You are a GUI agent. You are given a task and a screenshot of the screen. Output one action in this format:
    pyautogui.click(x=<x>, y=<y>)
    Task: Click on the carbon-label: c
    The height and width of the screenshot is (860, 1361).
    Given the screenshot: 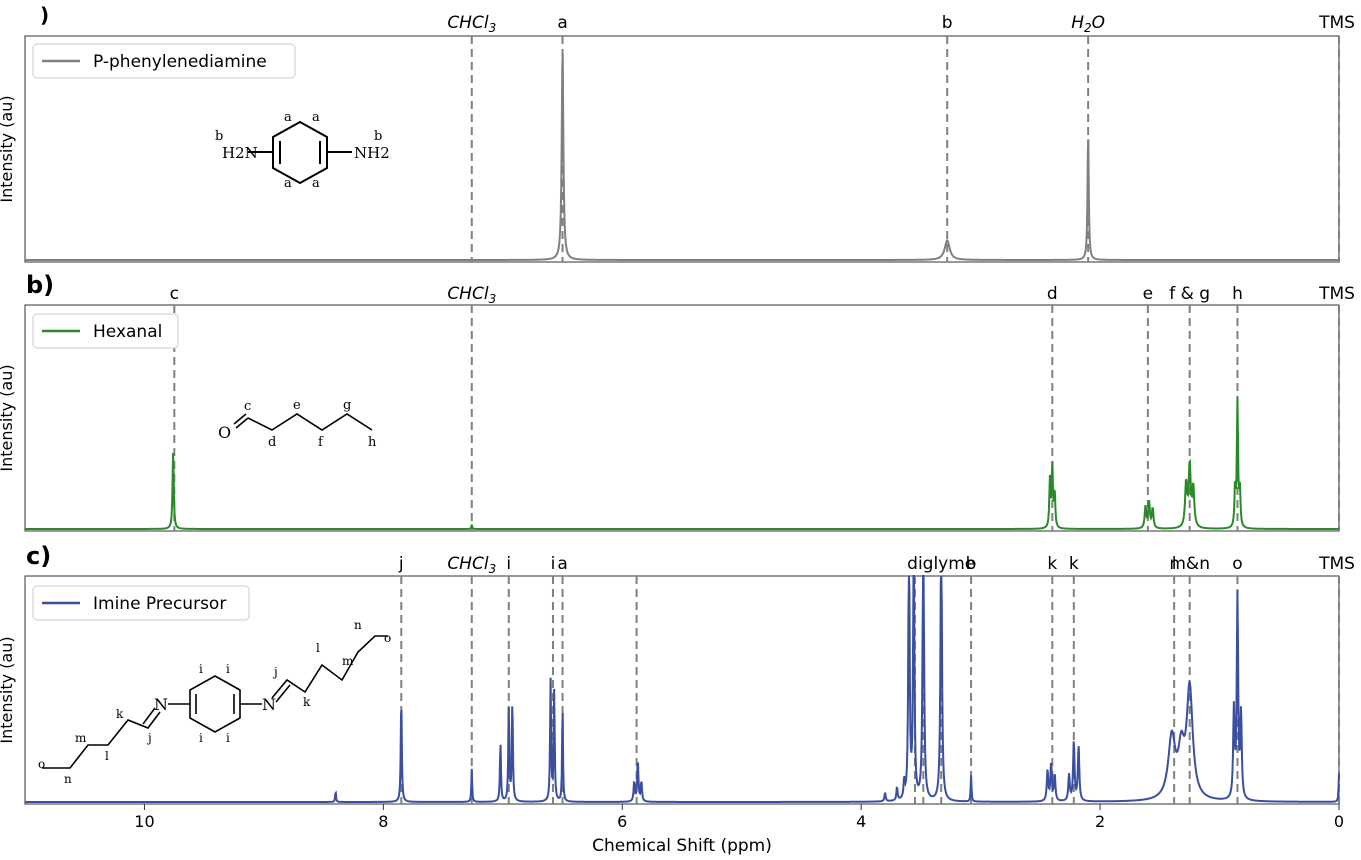 What is the action you would take?
    pyautogui.click(x=247, y=406)
    